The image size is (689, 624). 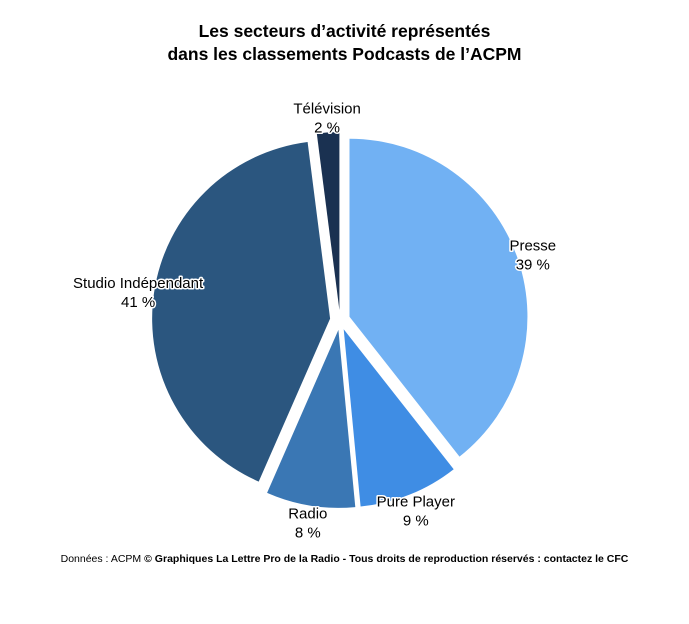 What do you see at coordinates (101, 559) in the screenshot?
I see `footer-source: Données : ACPM` at bounding box center [101, 559].